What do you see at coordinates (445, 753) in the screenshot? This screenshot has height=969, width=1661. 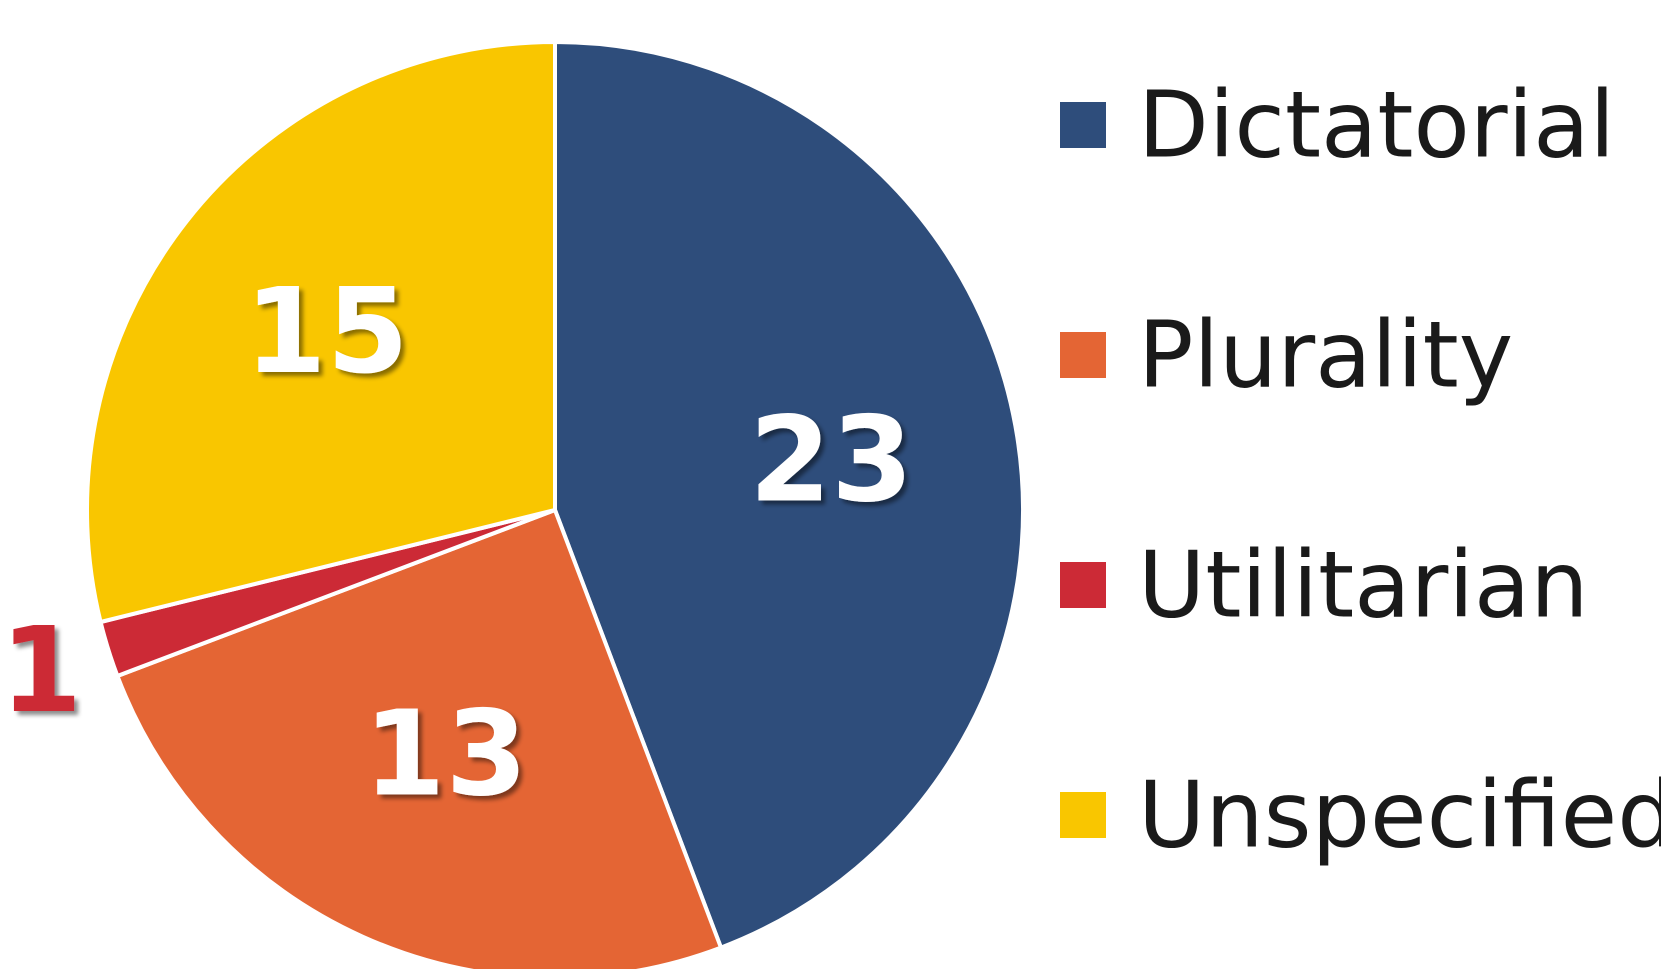 I see `data-label-plurality: 13` at bounding box center [445, 753].